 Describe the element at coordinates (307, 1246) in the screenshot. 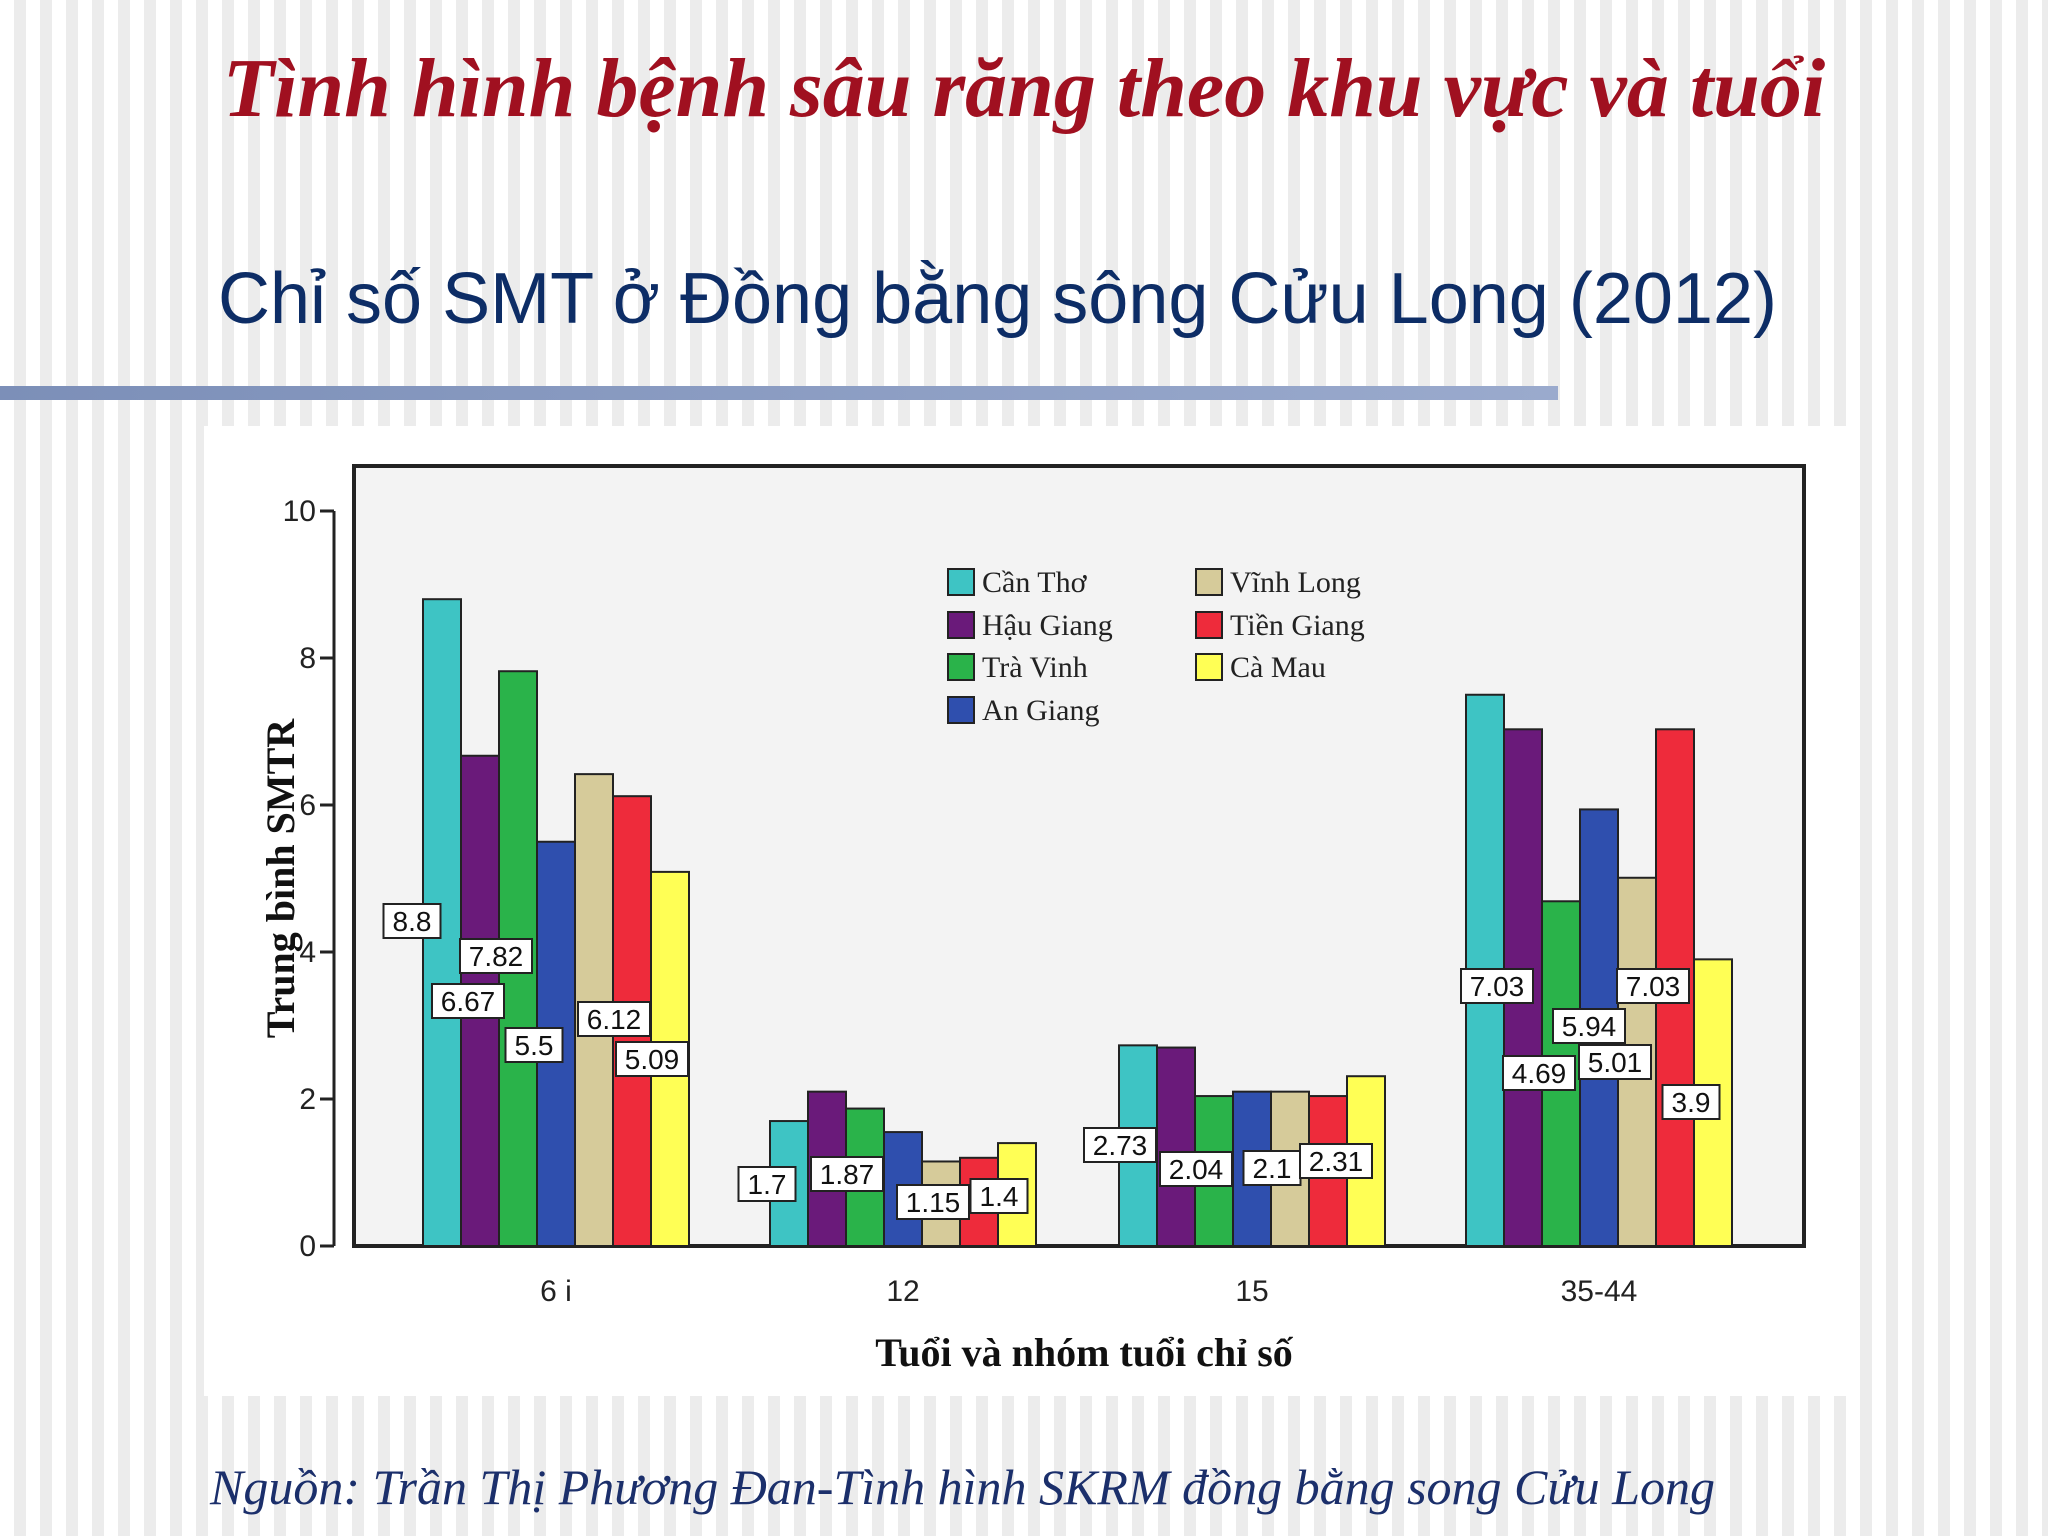

I see `y-tick-label: 0` at that location.